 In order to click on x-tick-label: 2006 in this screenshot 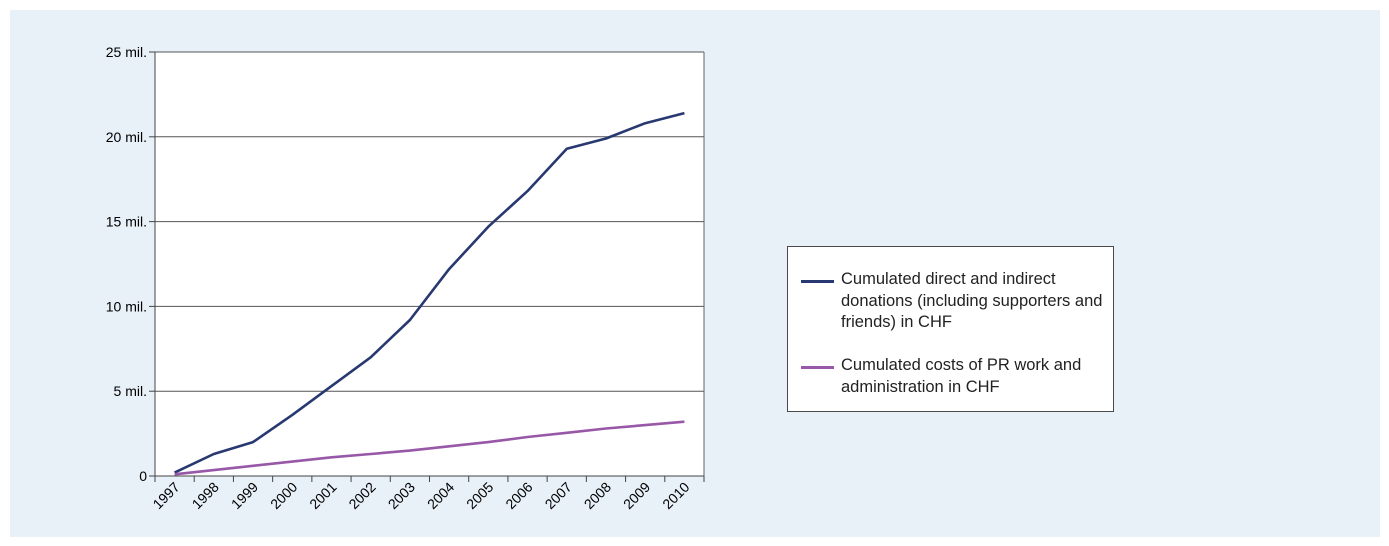, I will do `click(518, 495)`.